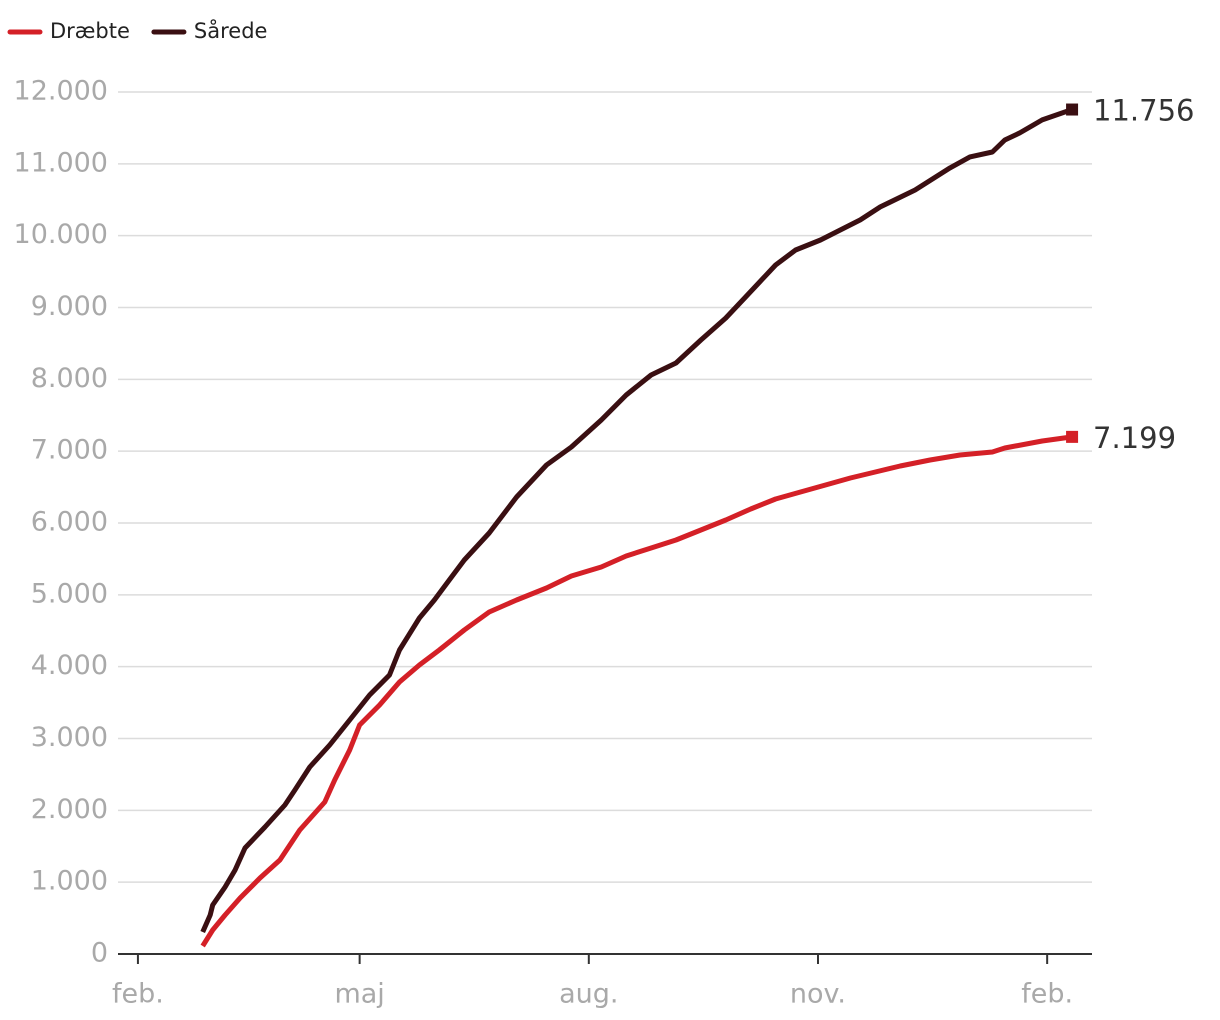 The height and width of the screenshot is (1020, 1220). What do you see at coordinates (359, 994) in the screenshot?
I see `x-tick-label: maj` at bounding box center [359, 994].